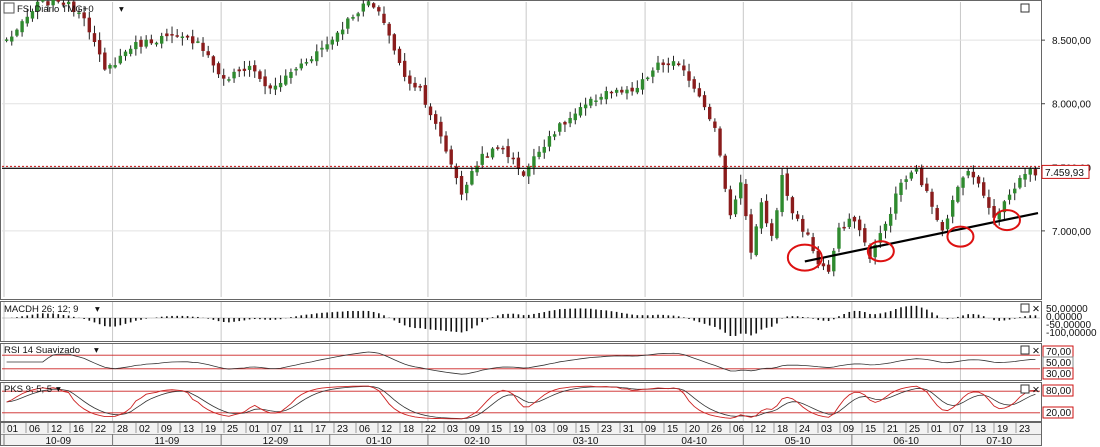 The image size is (1100, 447). Describe the element at coordinates (63, 8) in the screenshot. I see `price-panel-title: FSI Diário TMG+0 ▾` at that location.